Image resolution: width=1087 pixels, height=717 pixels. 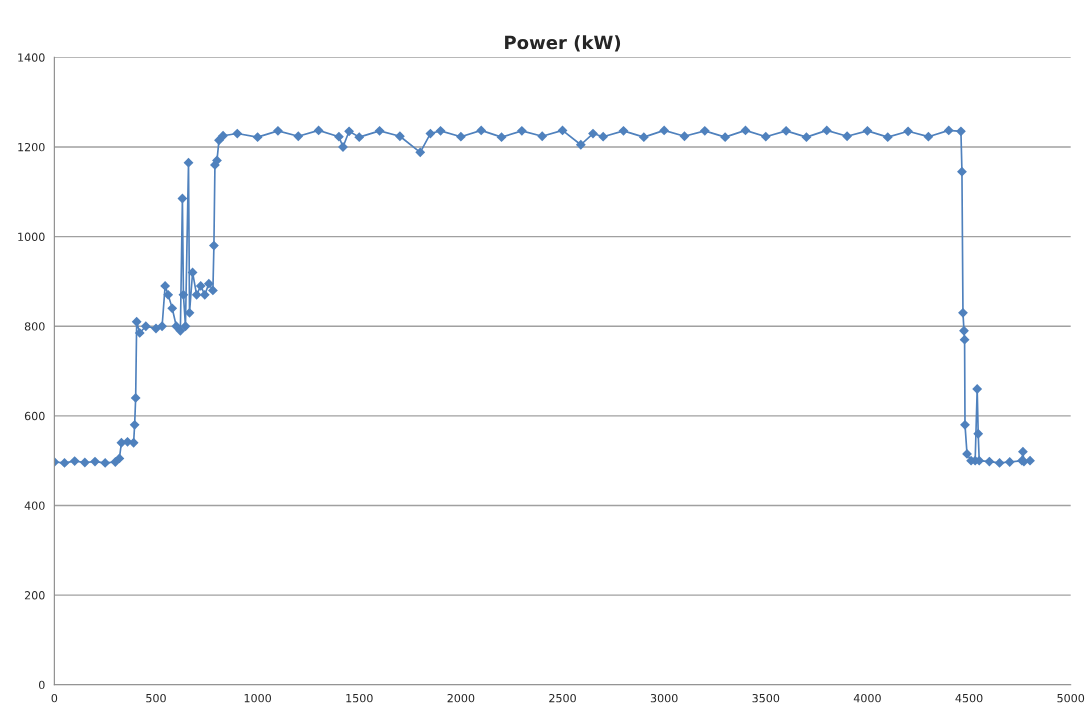 I want to click on x-tick-label: 4000, so click(x=867, y=698).